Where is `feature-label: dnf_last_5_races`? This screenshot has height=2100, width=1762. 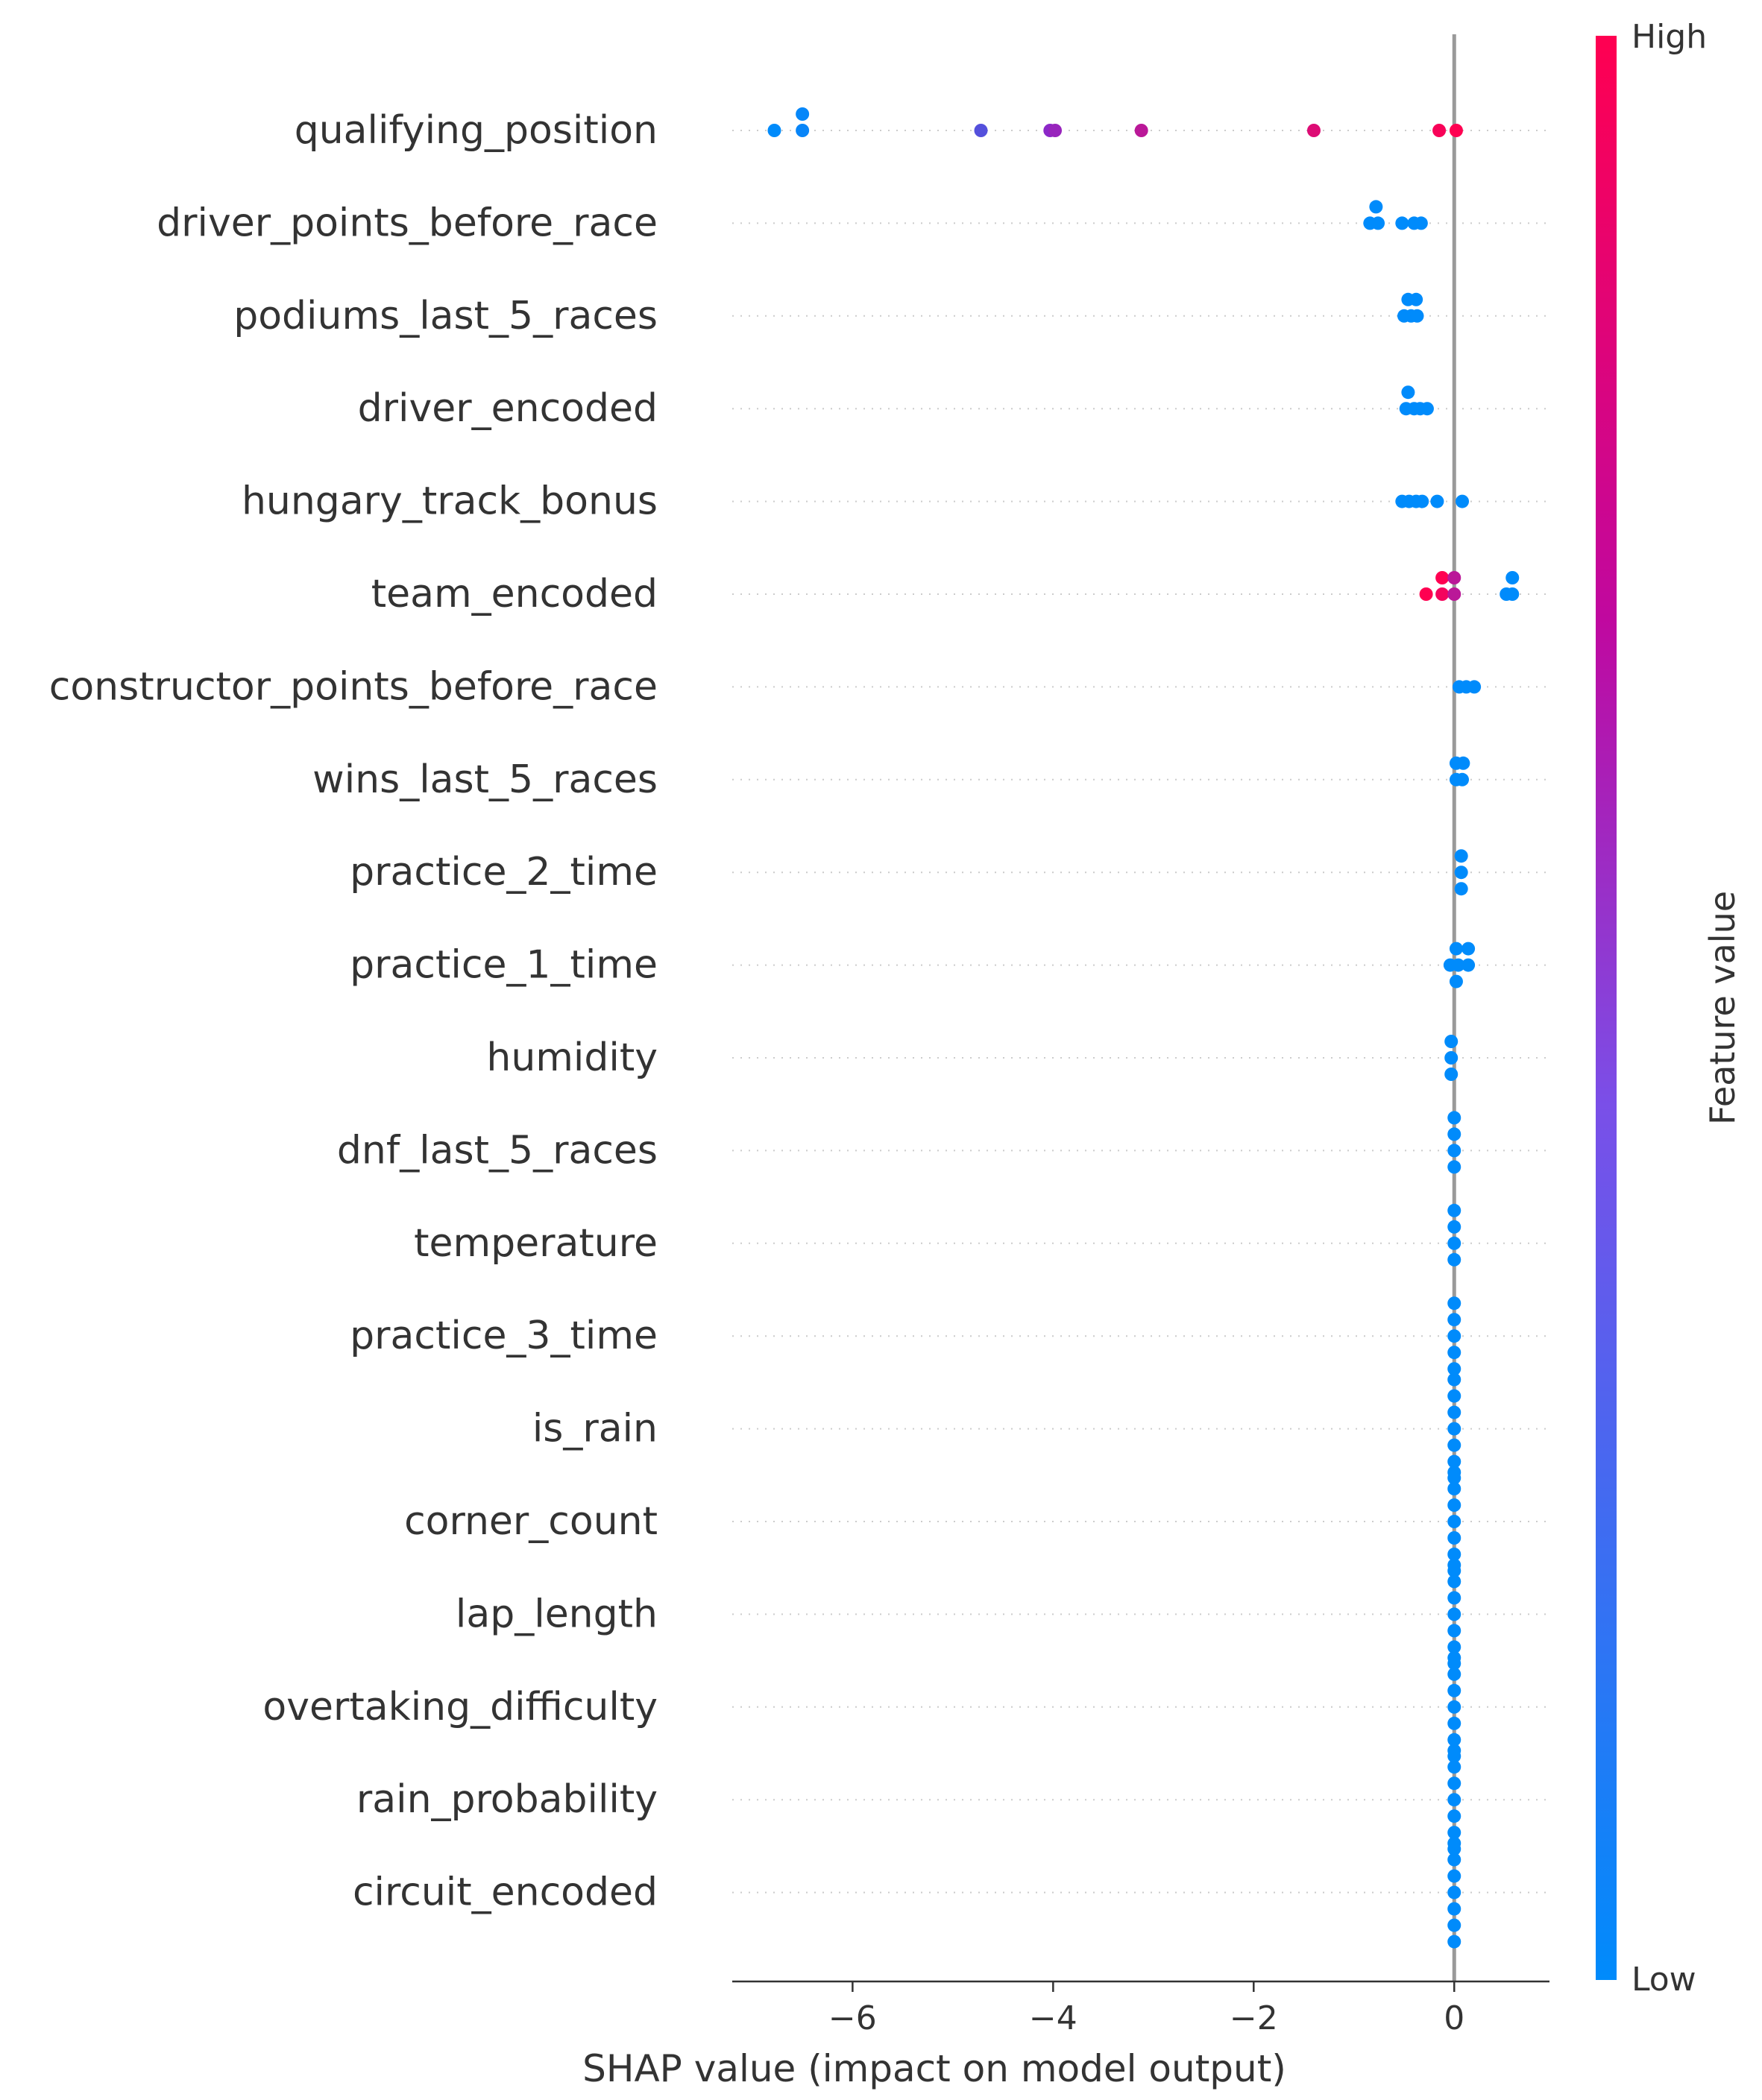
feature-label: dnf_last_5_races is located at coordinates (497, 1150).